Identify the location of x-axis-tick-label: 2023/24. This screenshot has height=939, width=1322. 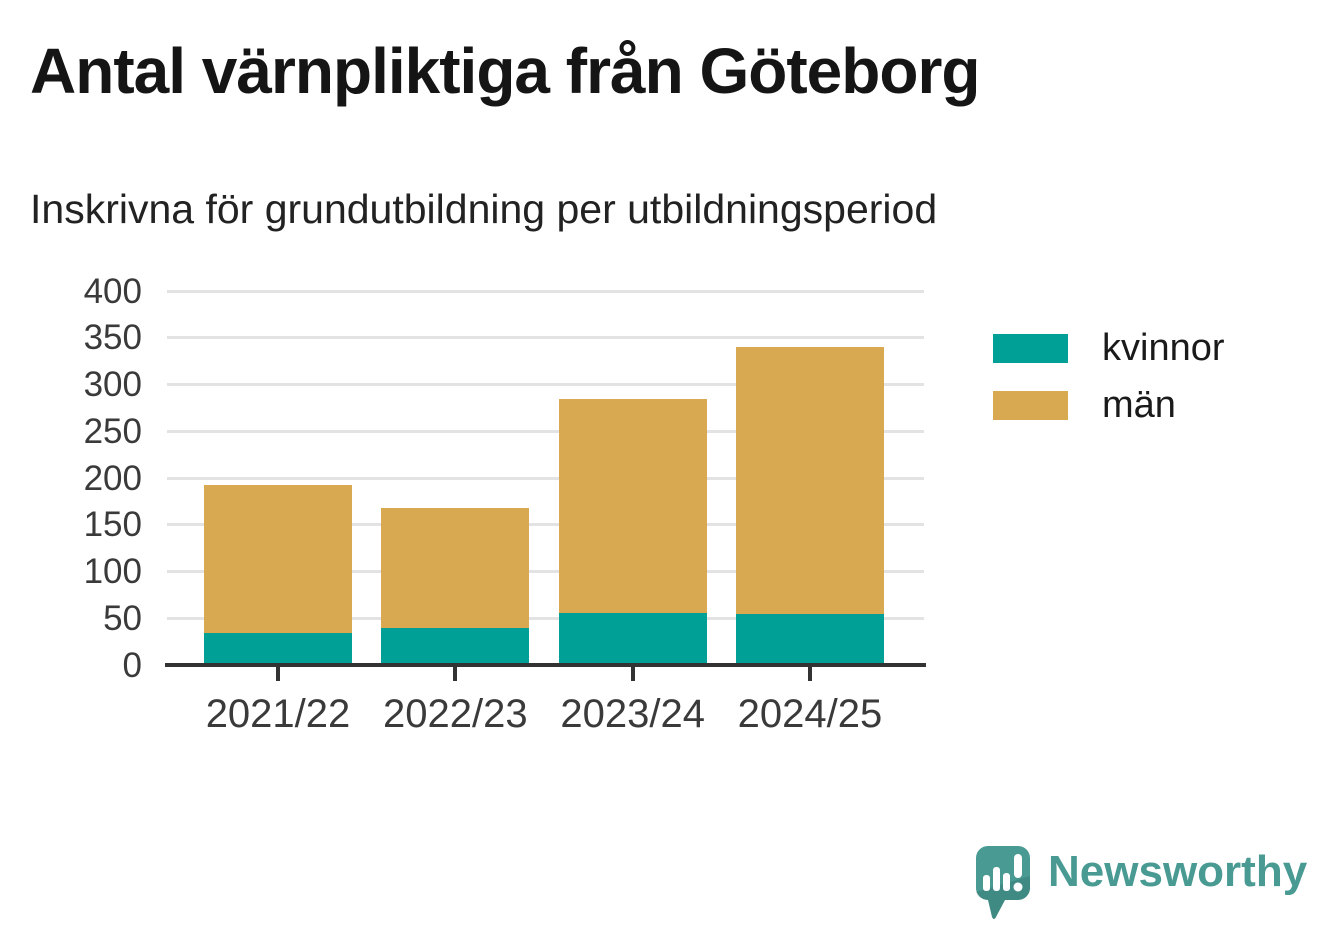
(632, 714).